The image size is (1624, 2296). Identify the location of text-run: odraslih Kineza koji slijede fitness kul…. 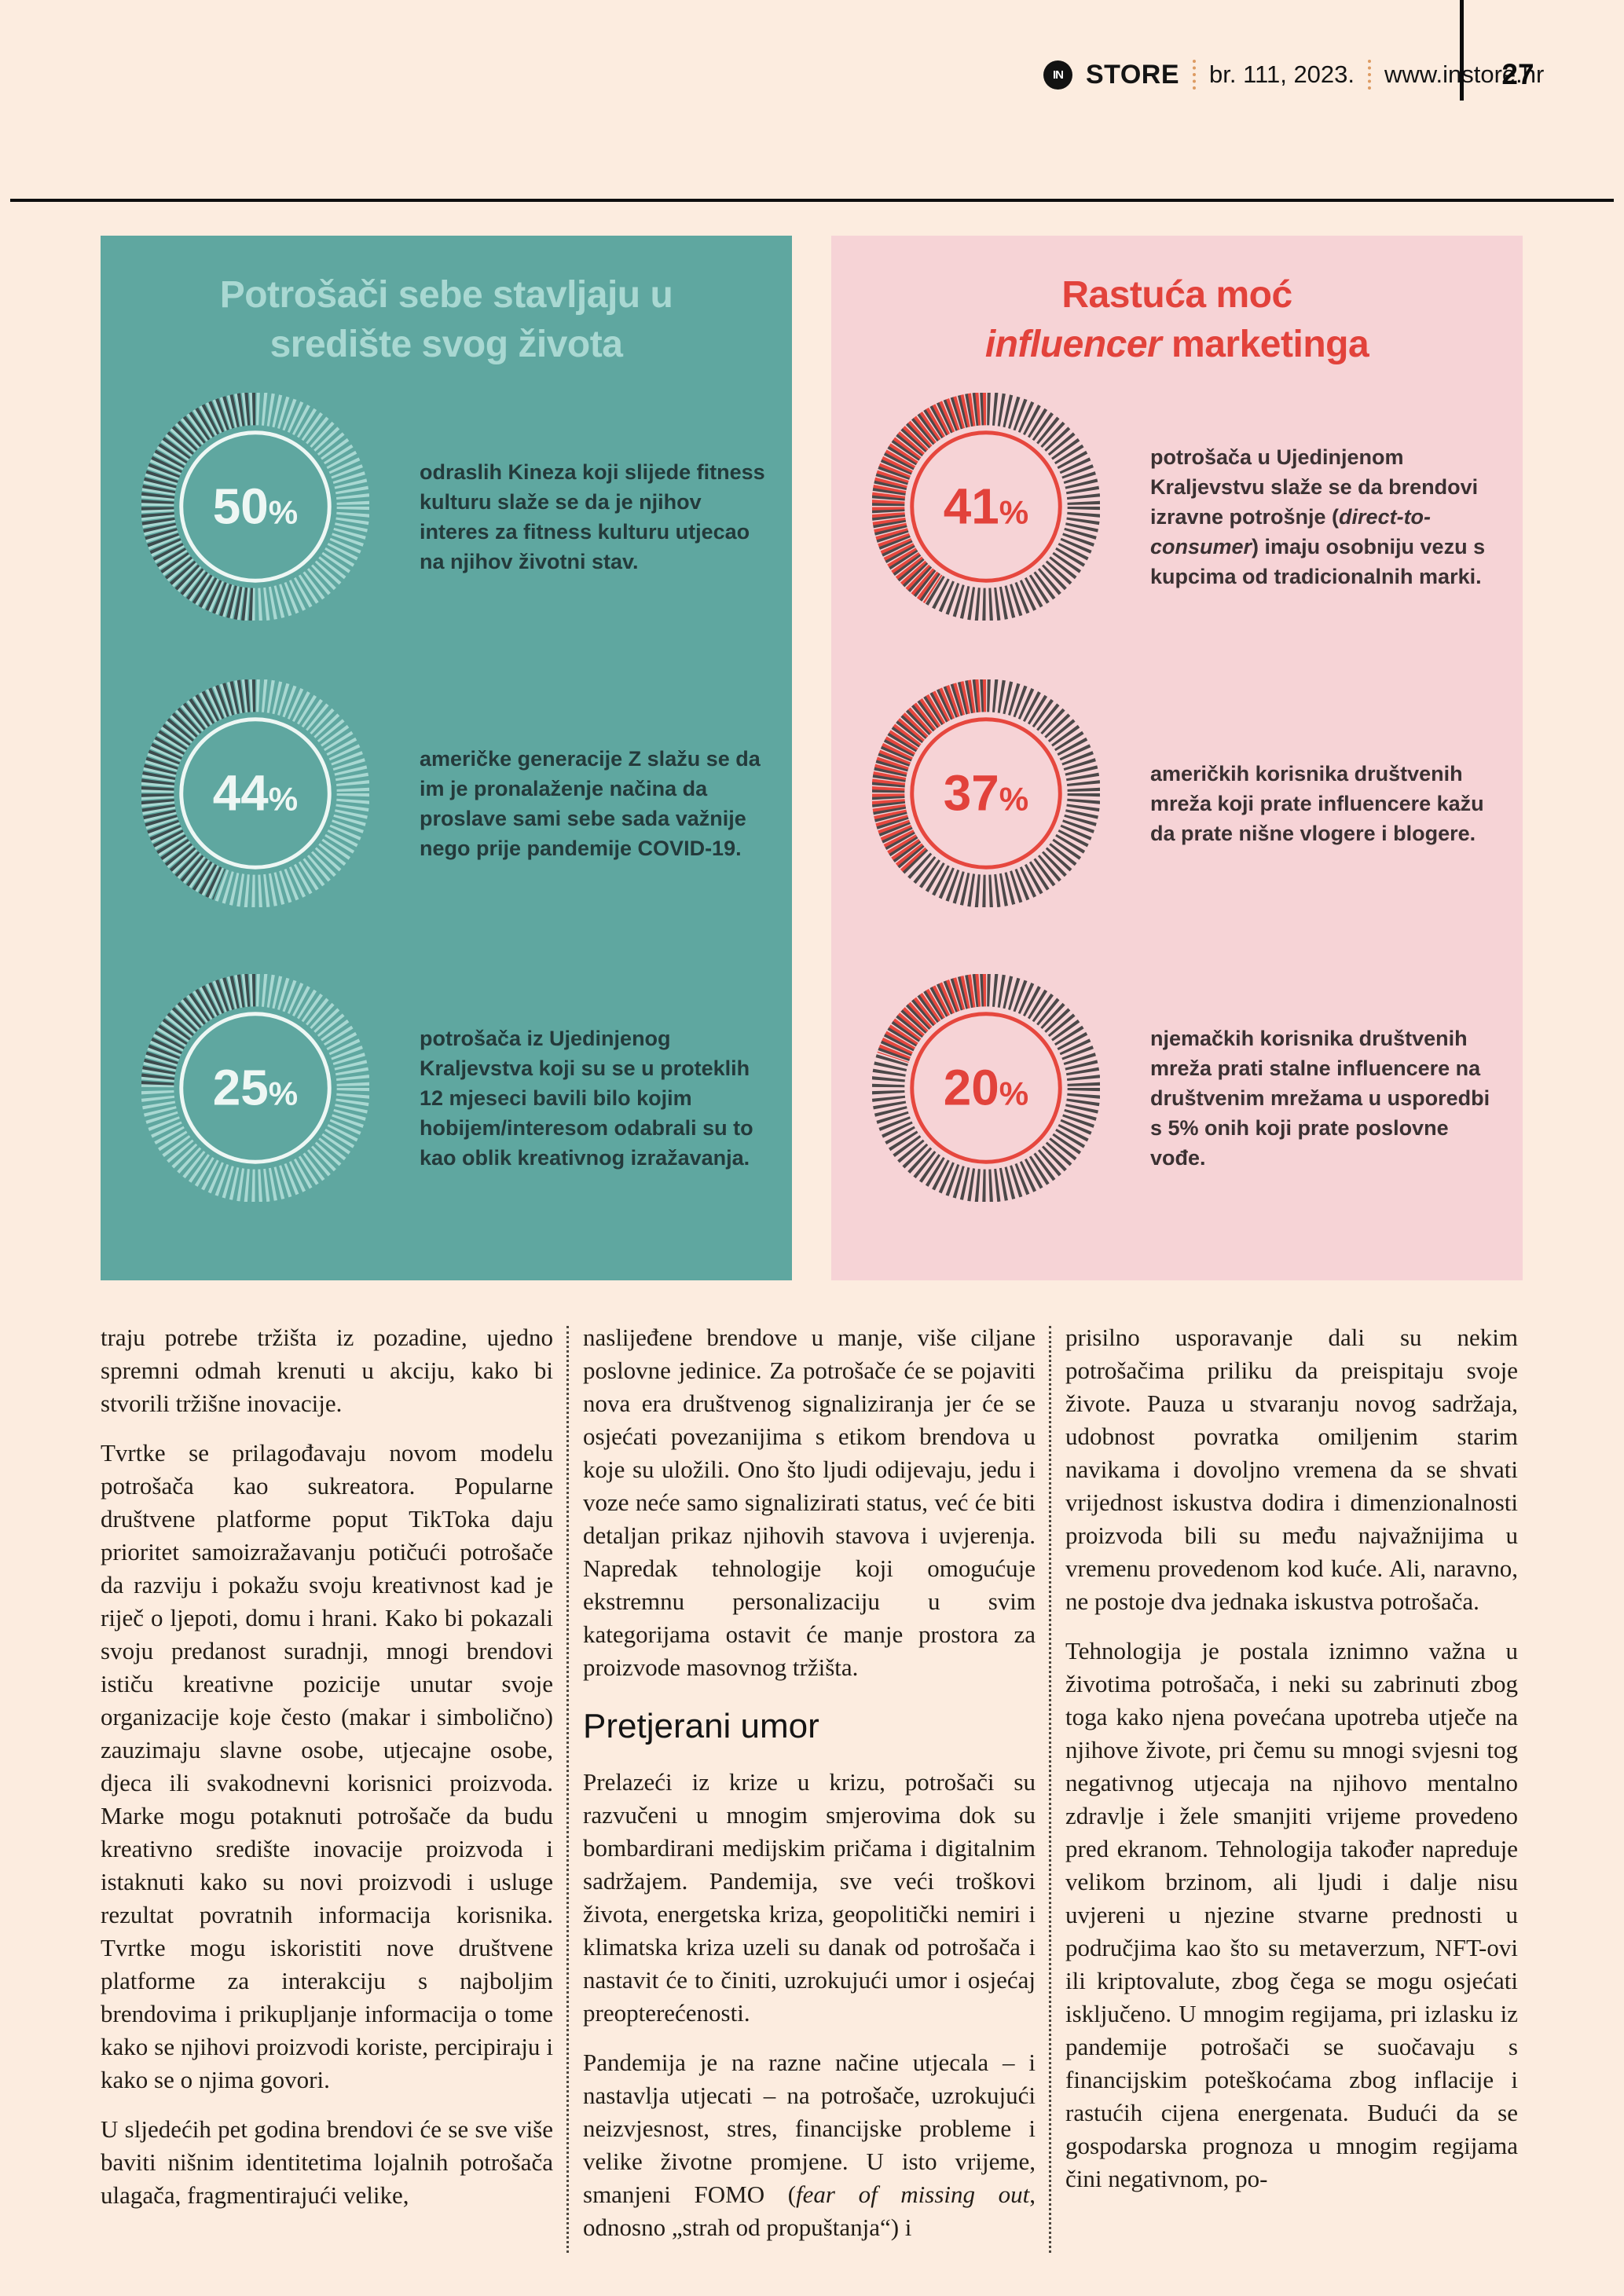
(592, 516).